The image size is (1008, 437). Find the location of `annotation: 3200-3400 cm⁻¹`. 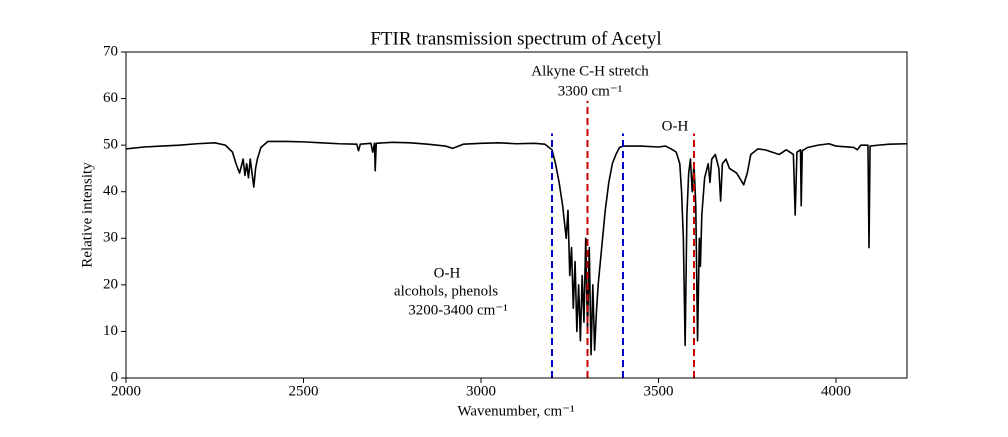

annotation: 3200-3400 cm⁻¹ is located at coordinates (458, 310).